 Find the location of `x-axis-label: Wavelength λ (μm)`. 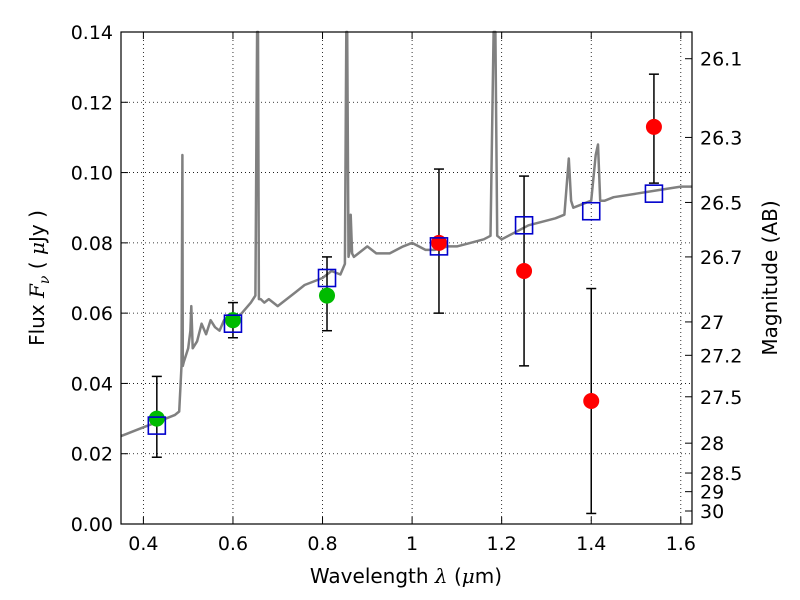

x-axis-label: Wavelength λ (μm) is located at coordinates (406, 576).